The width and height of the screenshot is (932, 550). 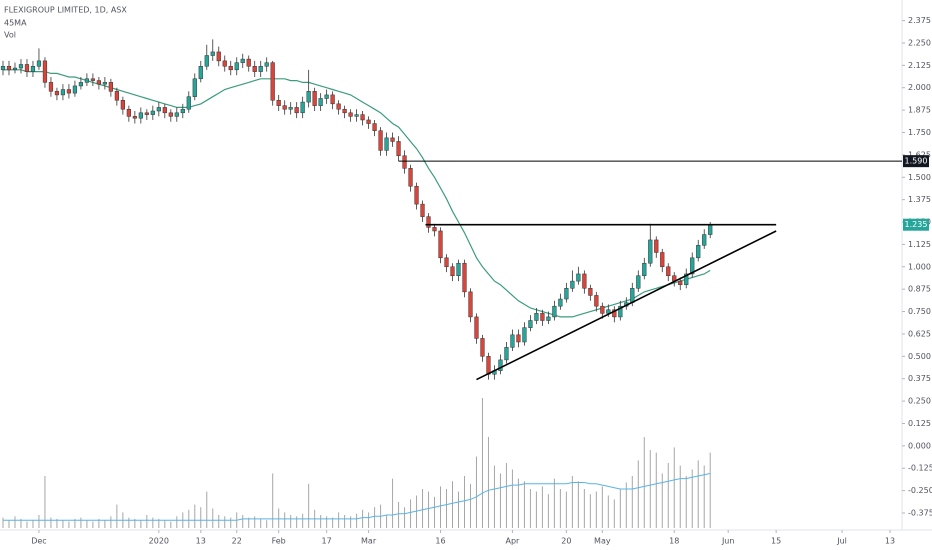 I want to click on y-tick-label: -0.375, so click(x=920, y=512).